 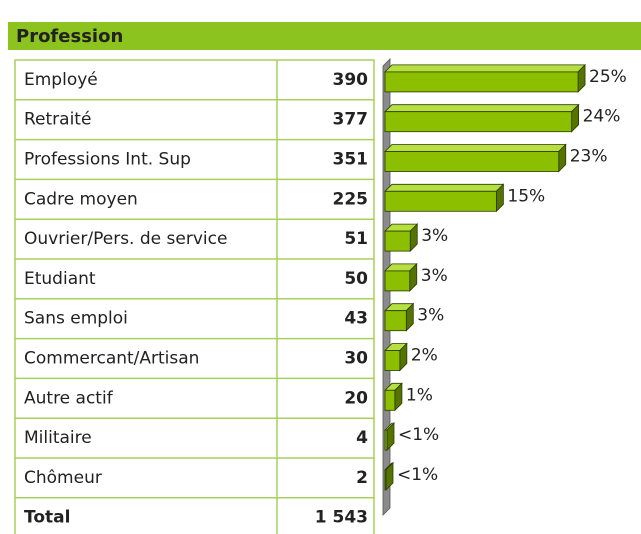 I want to click on count-value: 377, so click(x=351, y=120).